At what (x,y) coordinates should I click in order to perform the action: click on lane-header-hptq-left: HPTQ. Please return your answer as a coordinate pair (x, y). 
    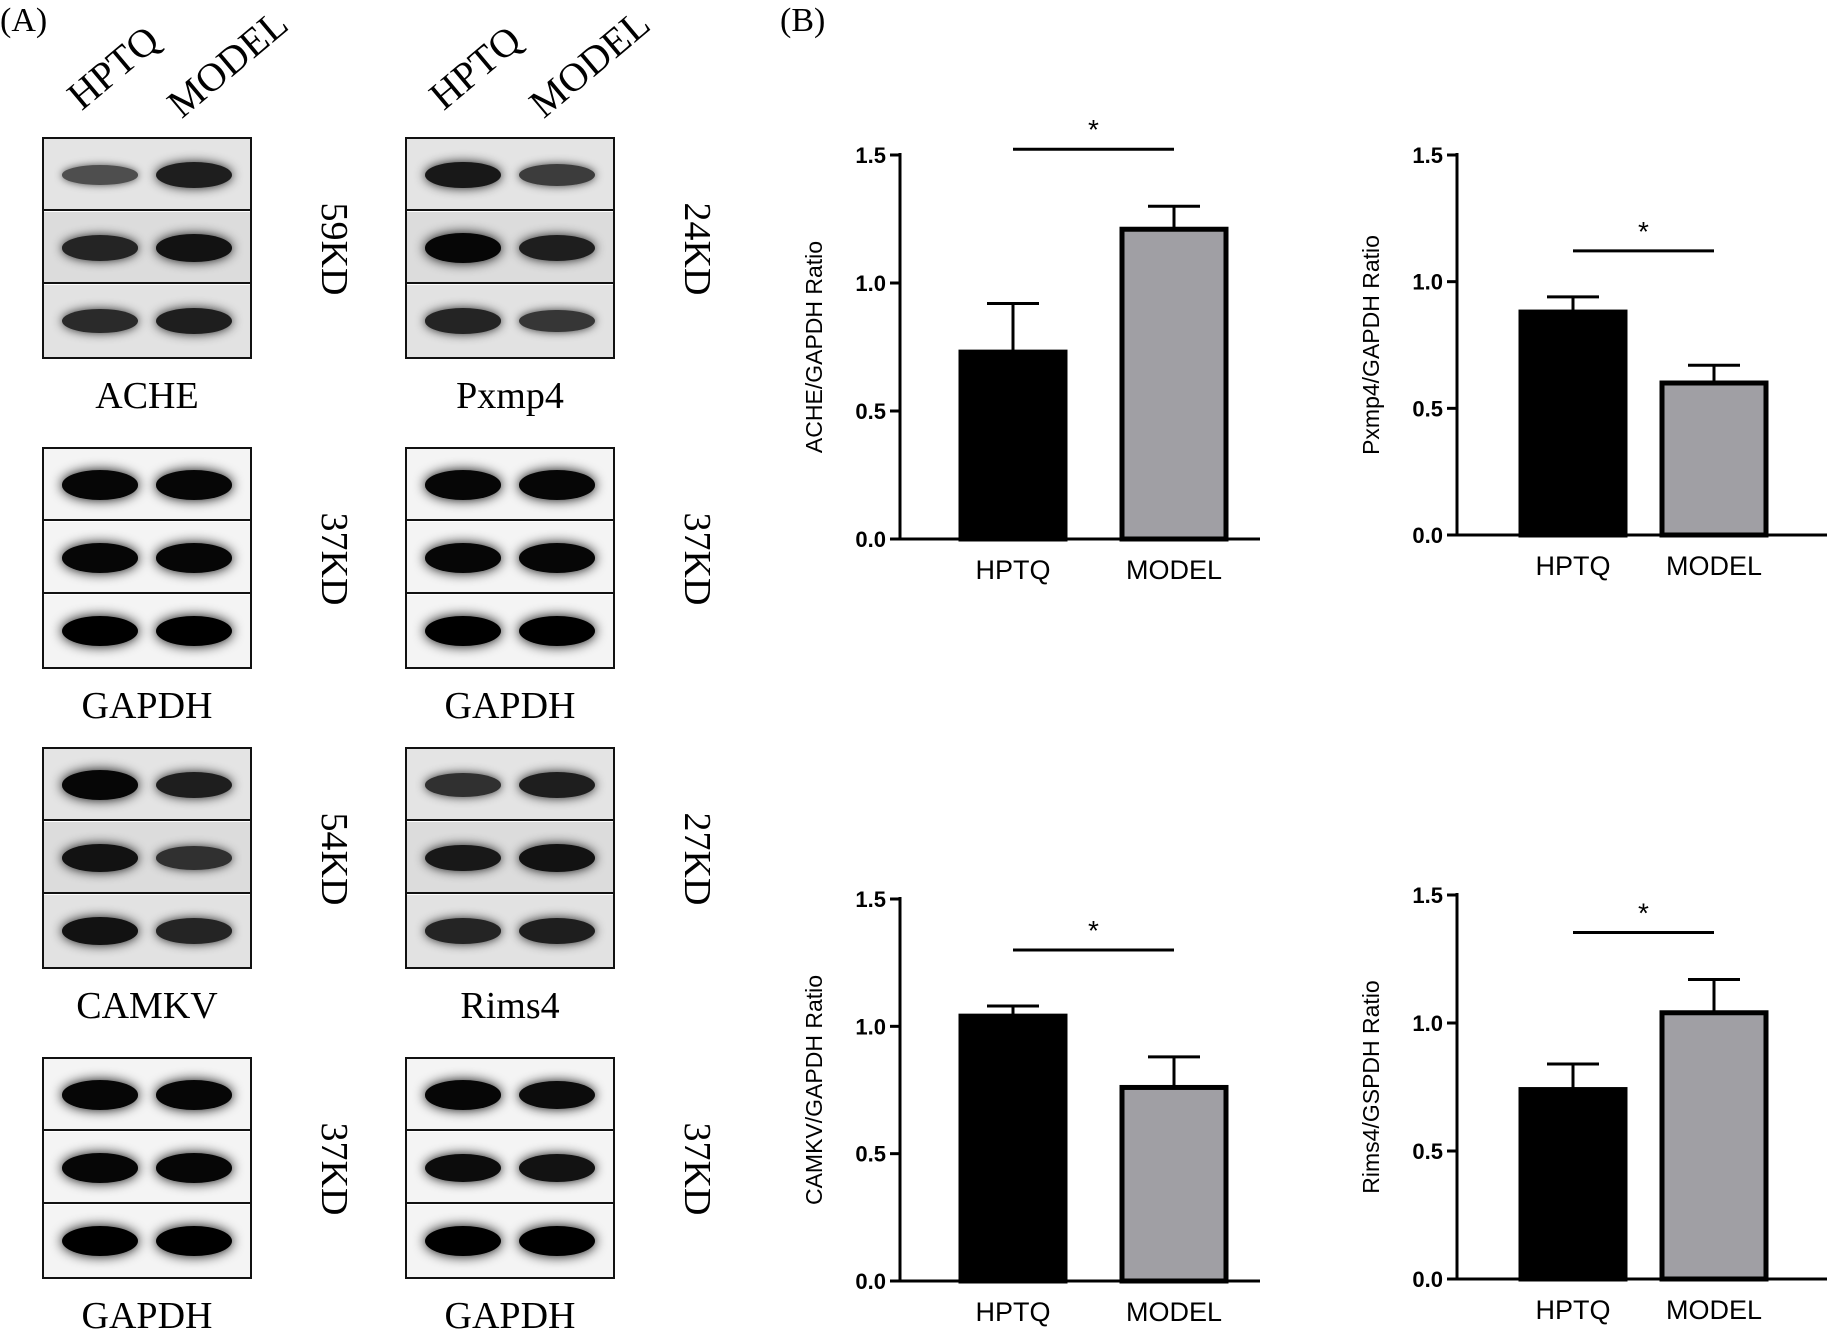
    Looking at the image, I should click on (113, 67).